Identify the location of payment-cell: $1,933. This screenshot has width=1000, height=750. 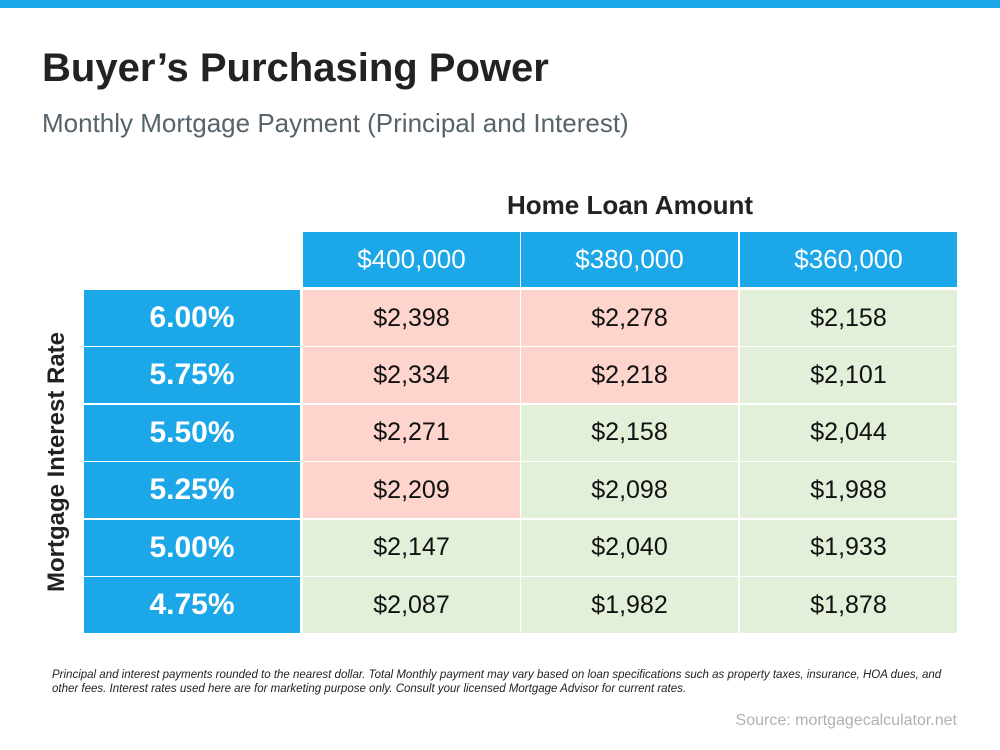
(848, 547).